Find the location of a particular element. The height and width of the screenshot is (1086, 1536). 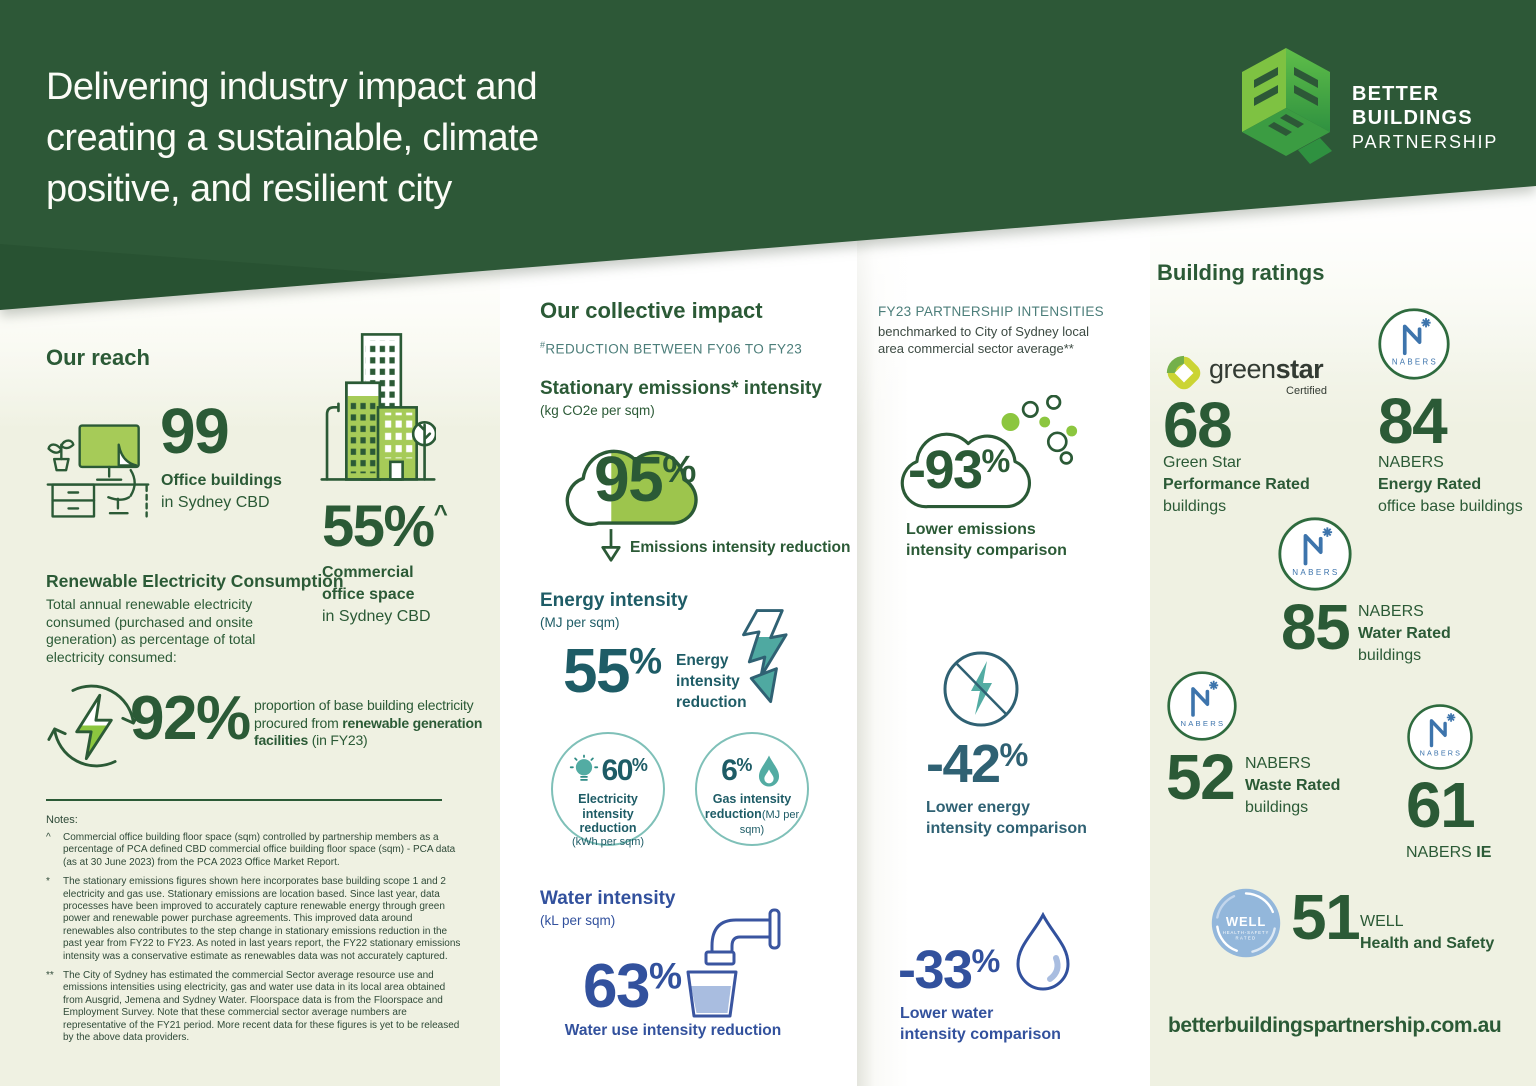

collective-impact-heading: Our collective impact is located at coordinates (651, 310).